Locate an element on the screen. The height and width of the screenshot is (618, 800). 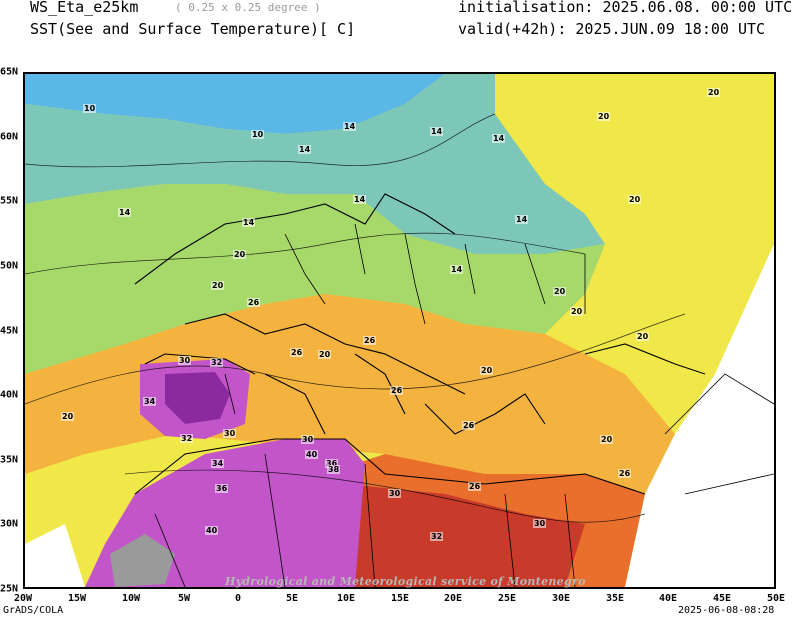
x-tick-label: 20W is located at coordinates (23, 598).